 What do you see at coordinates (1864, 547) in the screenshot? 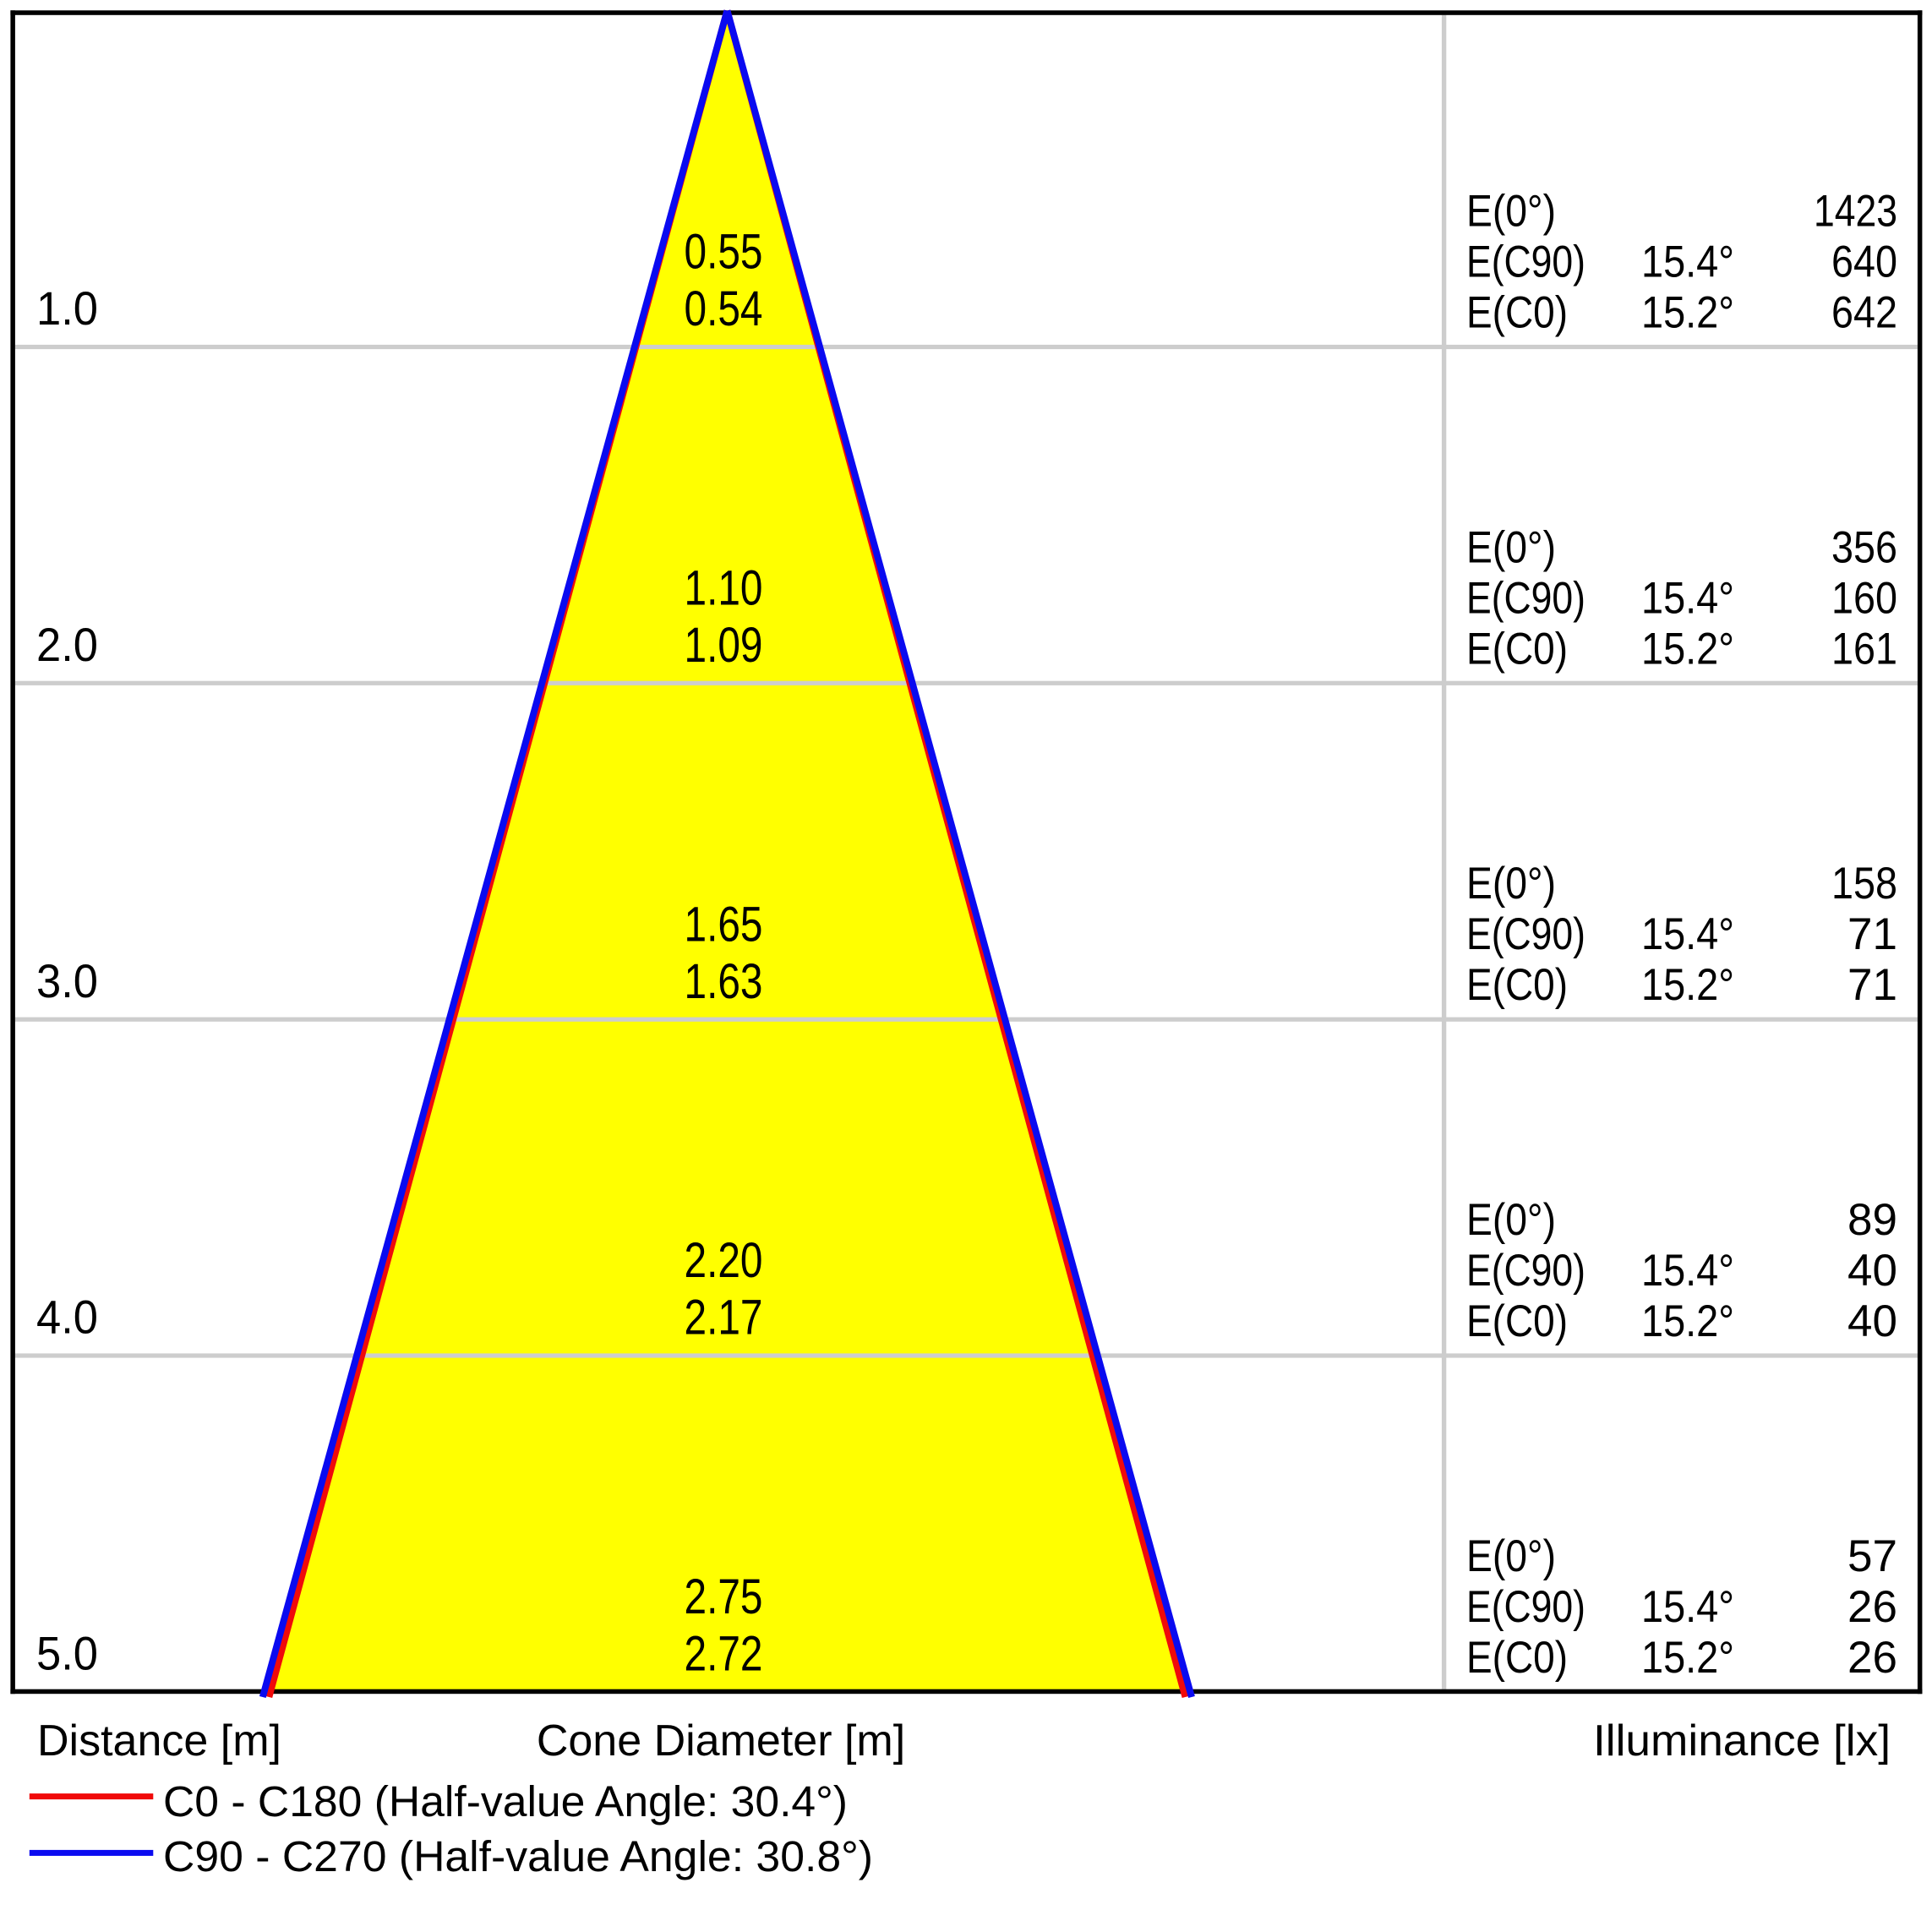
I see `svg-text: 356` at bounding box center [1864, 547].